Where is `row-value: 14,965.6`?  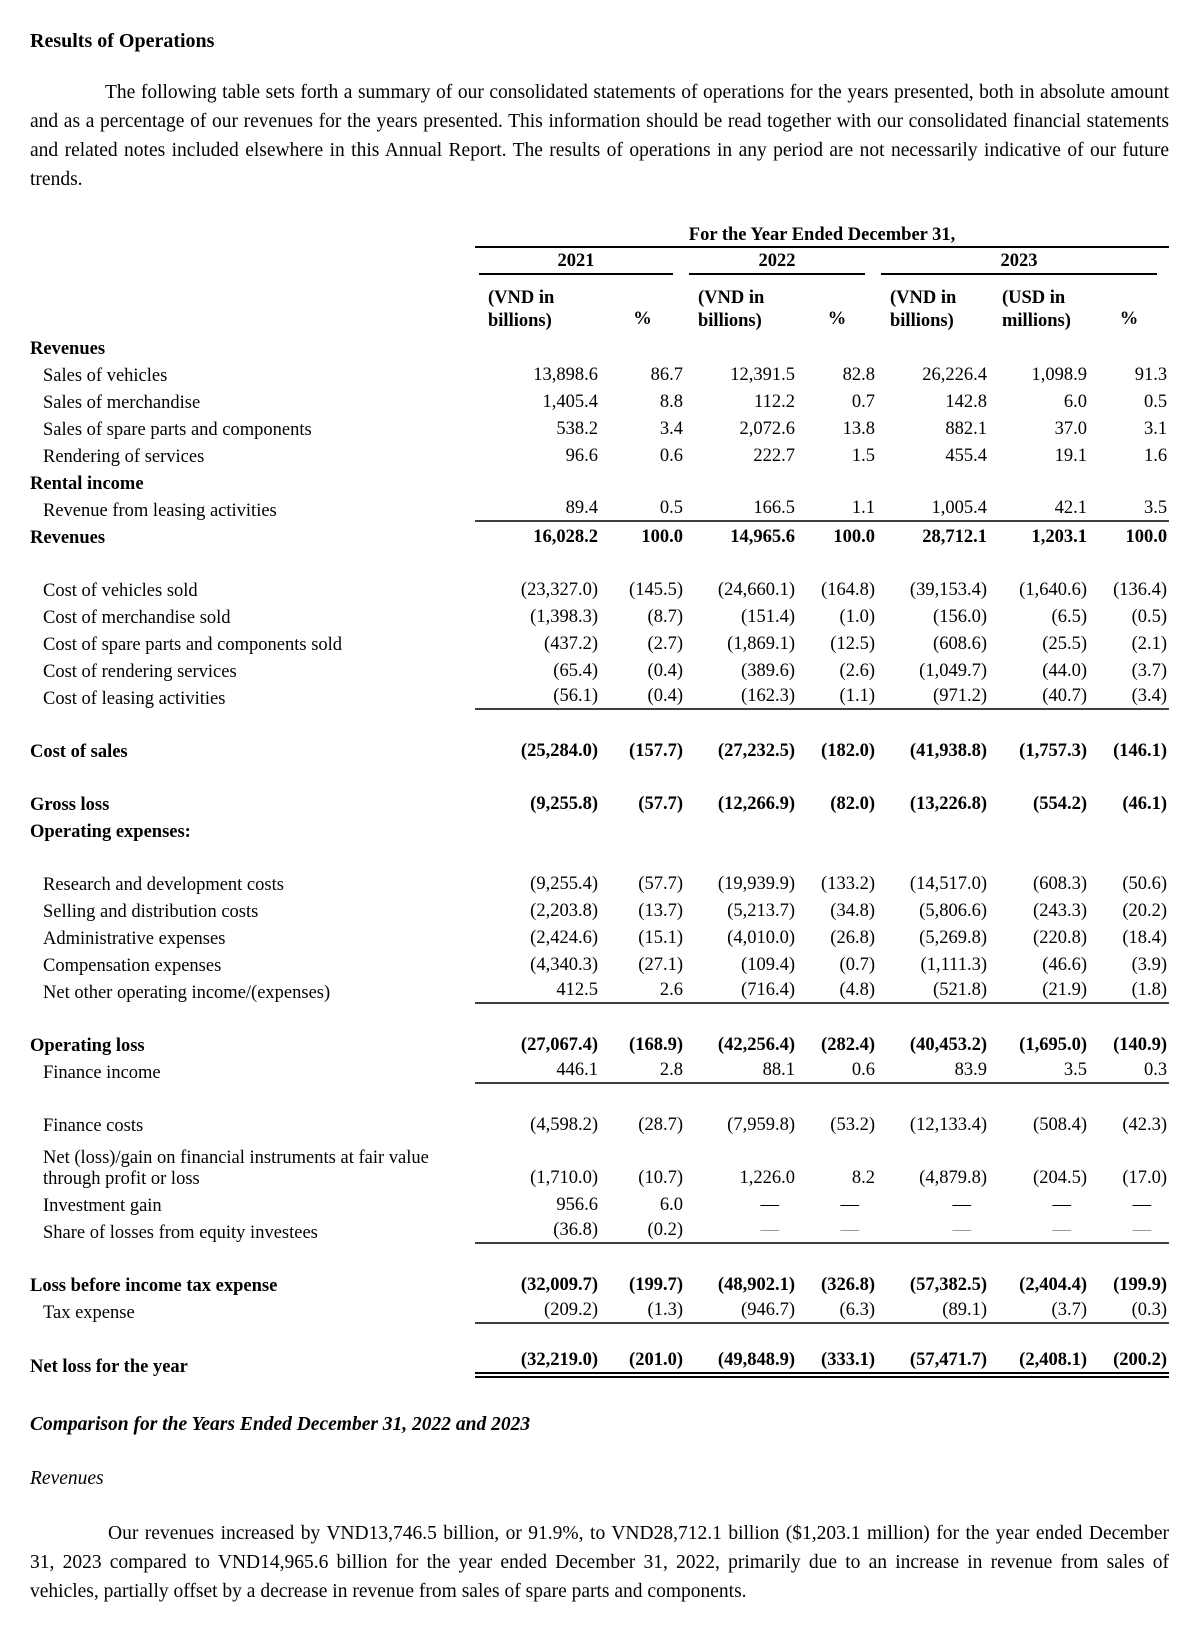
row-value: 14,965.6 is located at coordinates (762, 537).